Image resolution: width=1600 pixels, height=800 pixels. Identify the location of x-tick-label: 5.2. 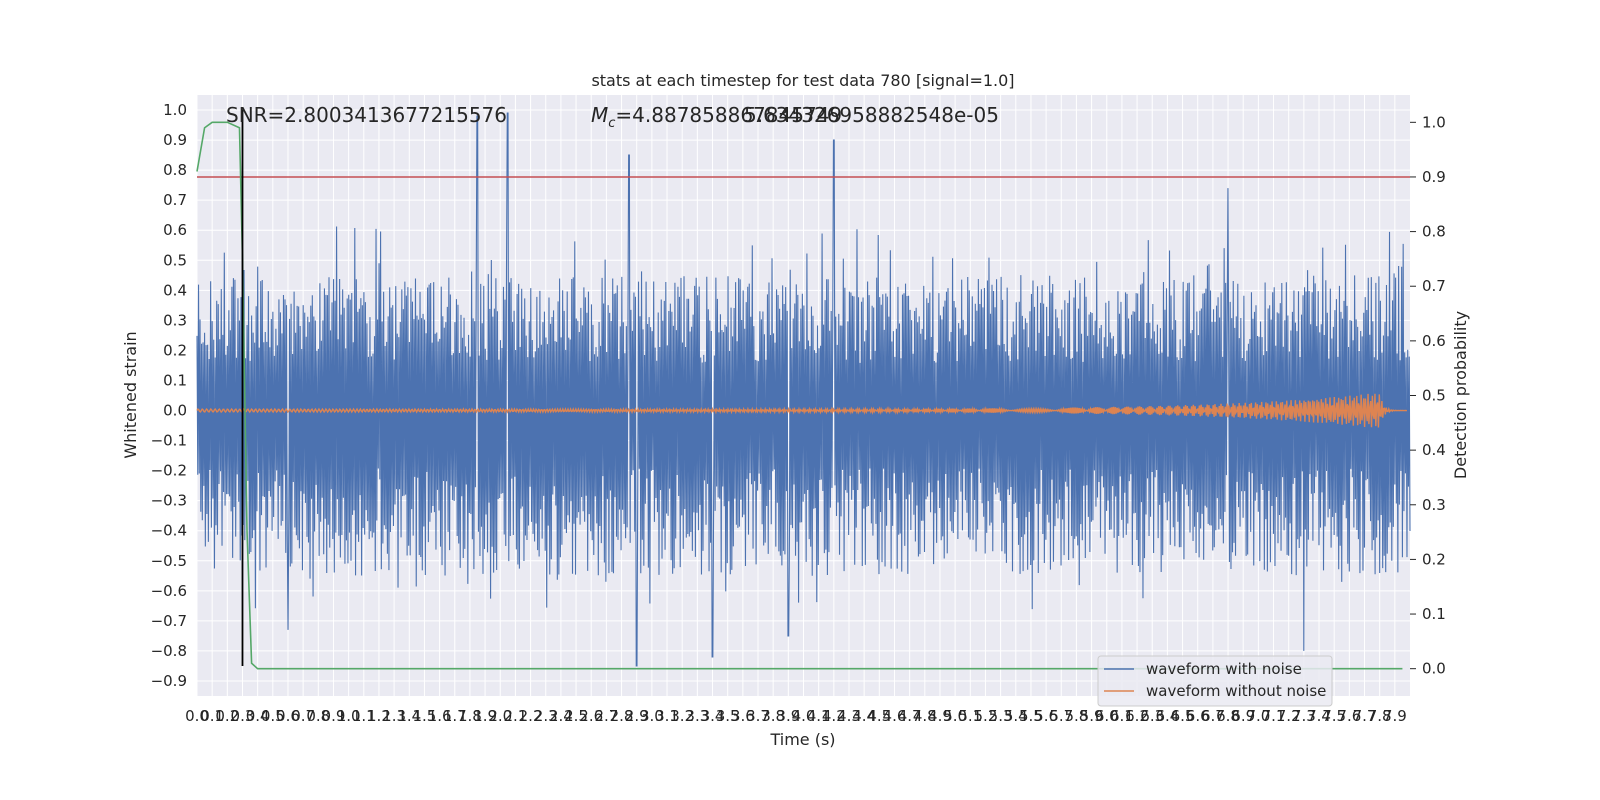
(986, 716).